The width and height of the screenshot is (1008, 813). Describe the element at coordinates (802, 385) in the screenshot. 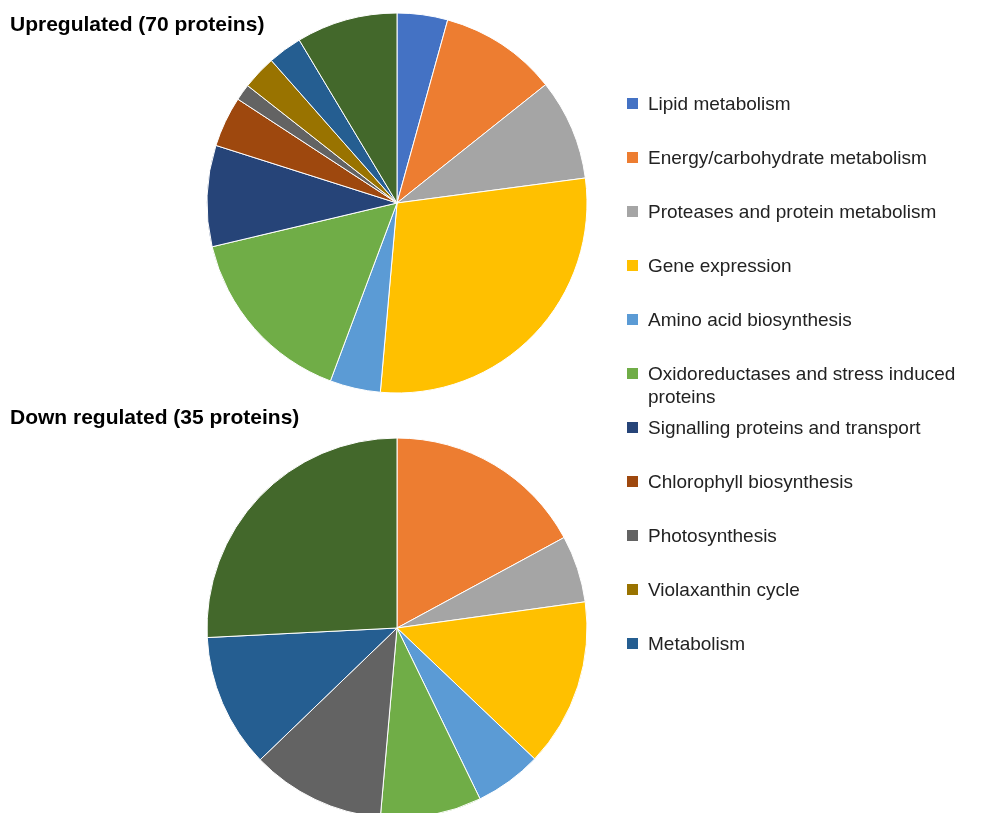

I see `legend-label: Oxidoreductases and stress induced proteins` at that location.